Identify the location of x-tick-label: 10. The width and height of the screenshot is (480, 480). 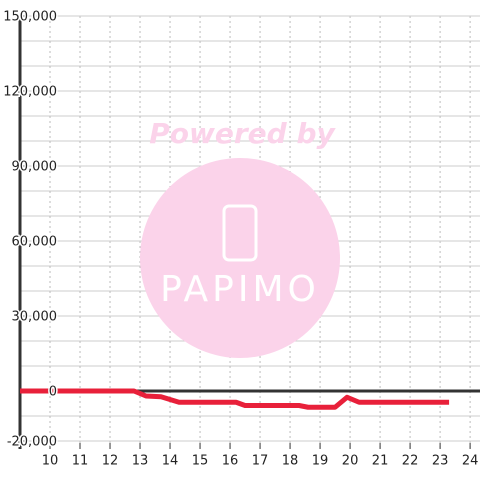
(50, 461).